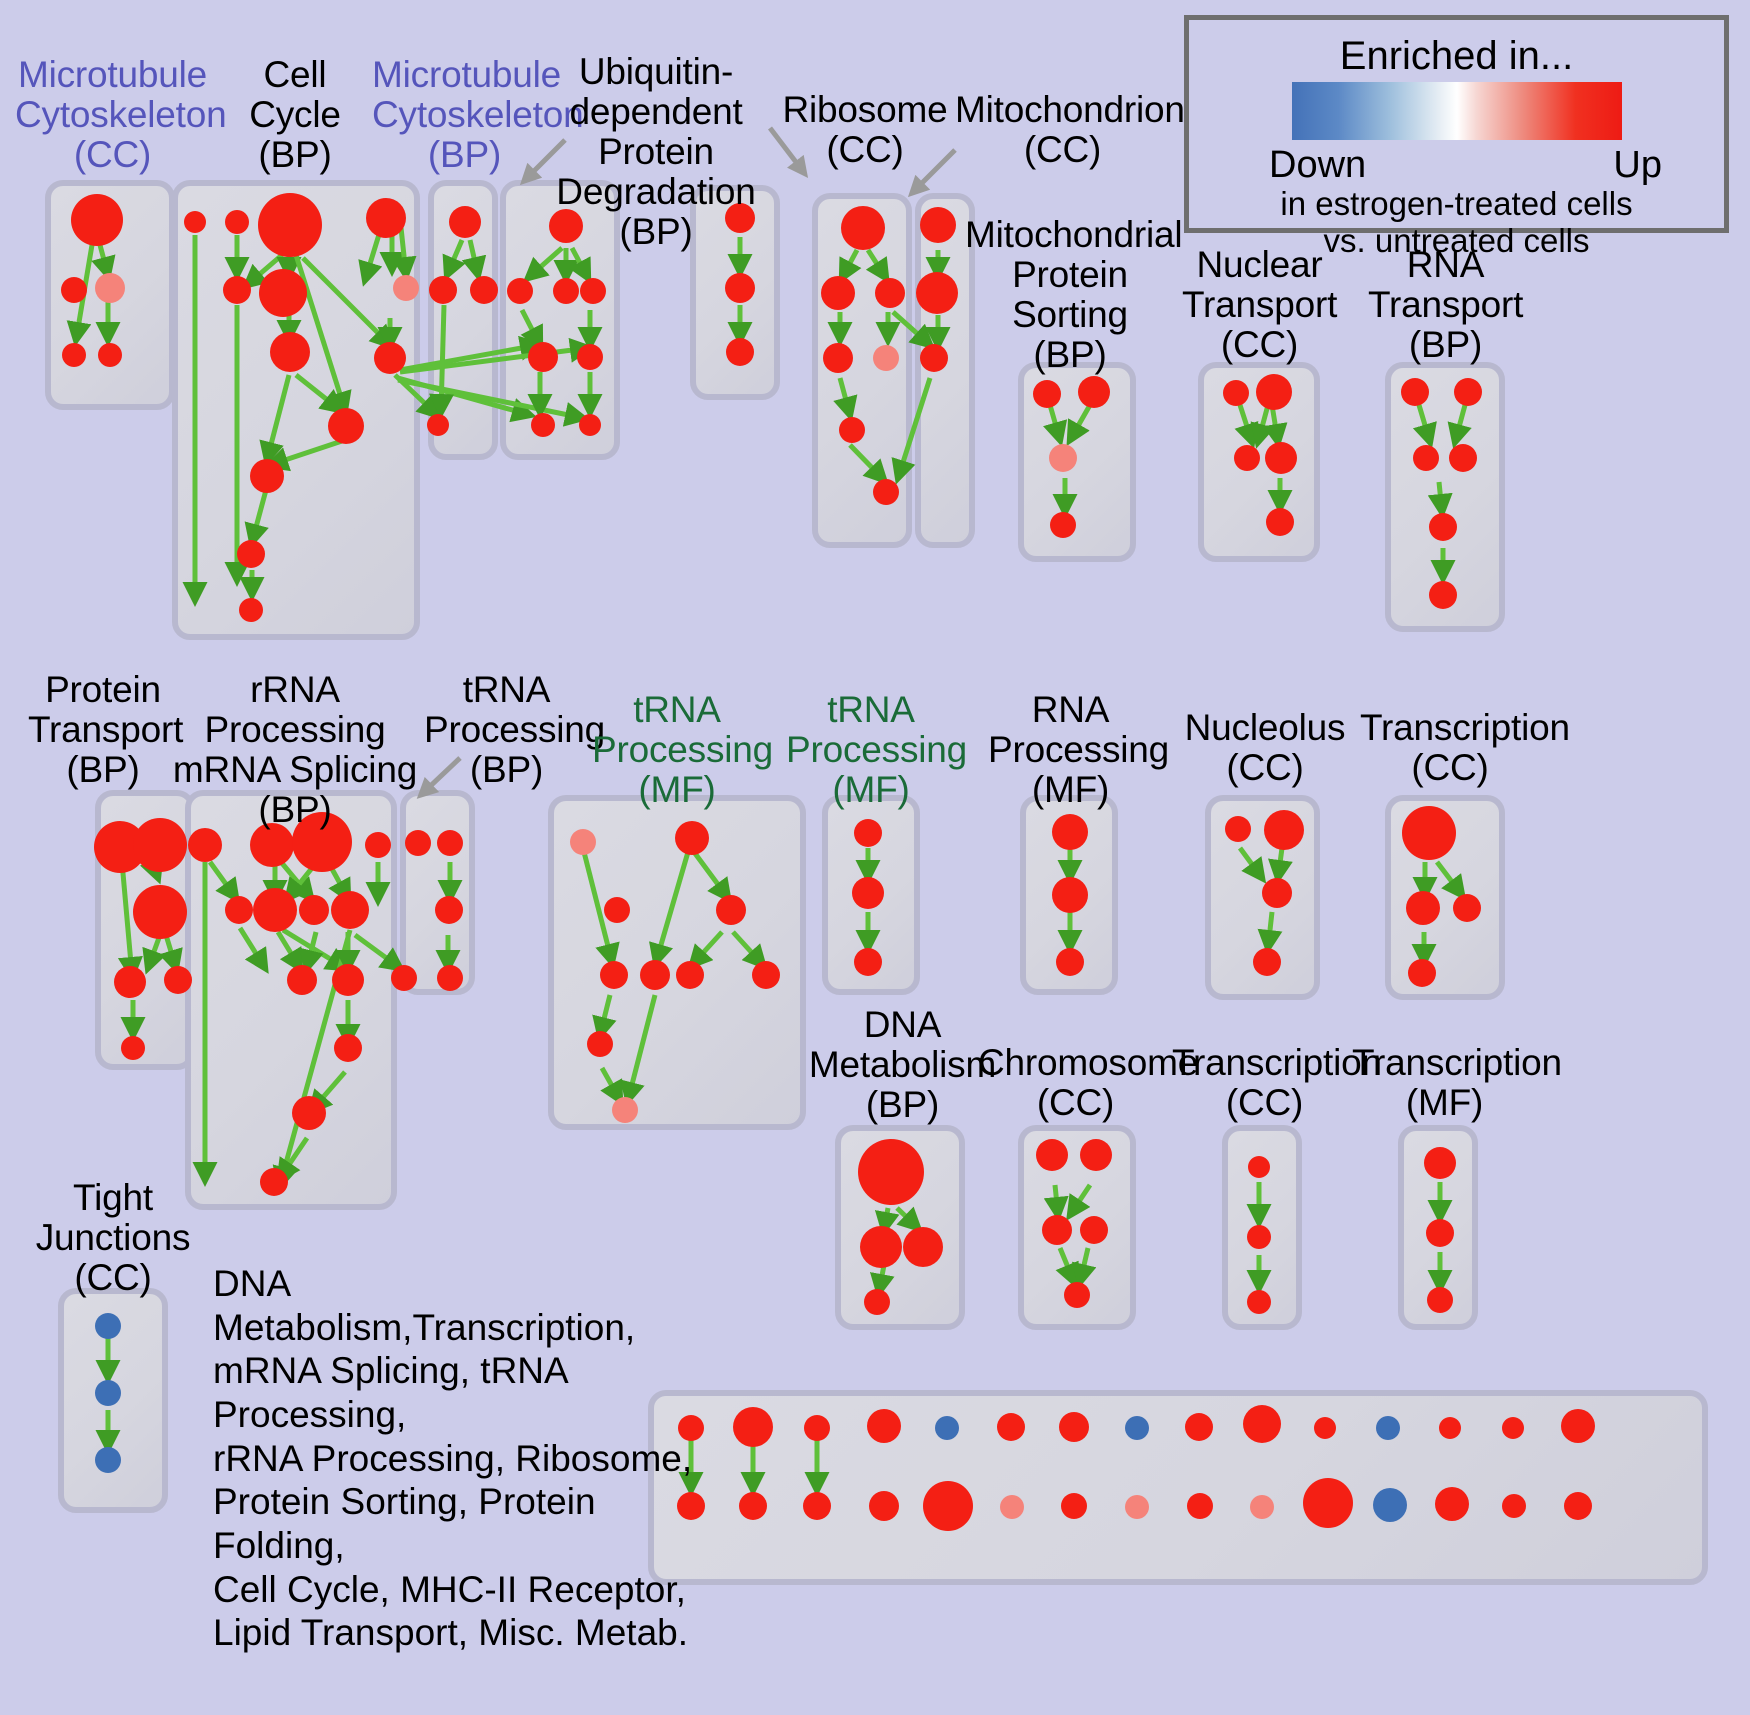 The height and width of the screenshot is (1715, 1750). What do you see at coordinates (900, 1227) in the screenshot?
I see `cluster-panel-dna-metabolism-bp` at bounding box center [900, 1227].